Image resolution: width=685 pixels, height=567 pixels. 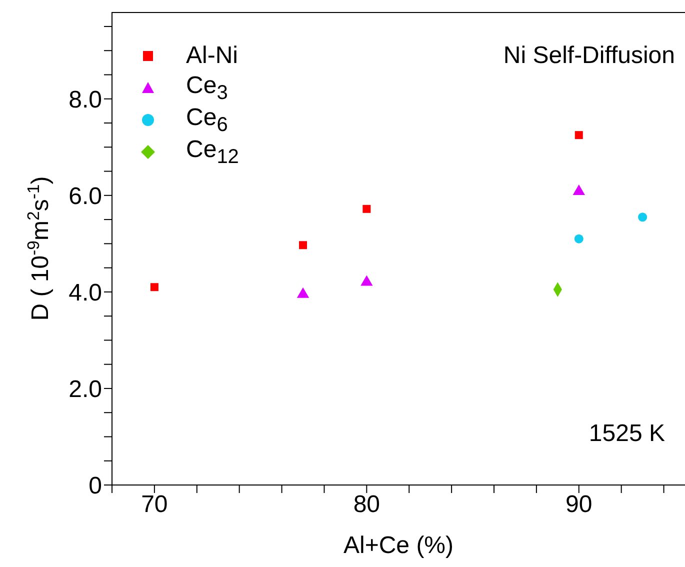 What do you see at coordinates (207, 88) in the screenshot?
I see `legend-label: Ce$_{3}$` at bounding box center [207, 88].